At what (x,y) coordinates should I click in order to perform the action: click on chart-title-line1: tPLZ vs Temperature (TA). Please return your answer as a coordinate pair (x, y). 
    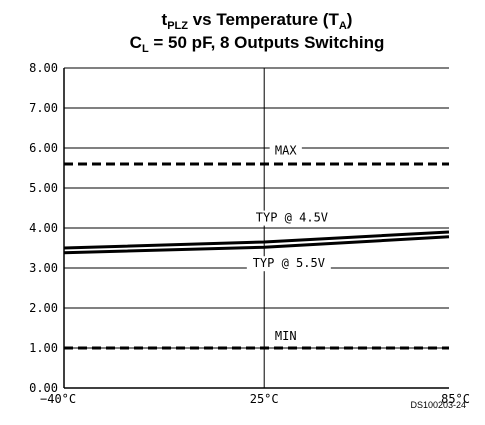
    Looking at the image, I should click on (257, 21).